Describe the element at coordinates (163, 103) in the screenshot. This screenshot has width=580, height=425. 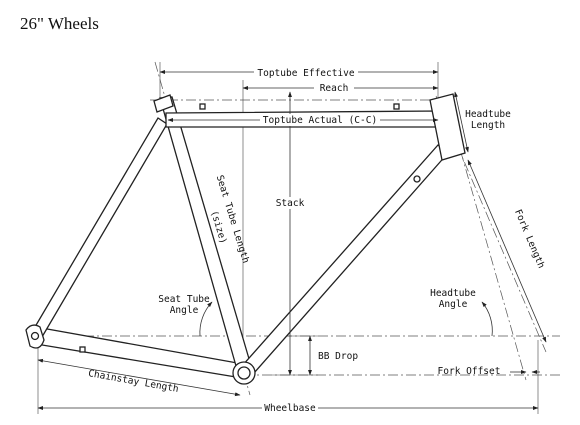
I see `seat-collar` at that location.